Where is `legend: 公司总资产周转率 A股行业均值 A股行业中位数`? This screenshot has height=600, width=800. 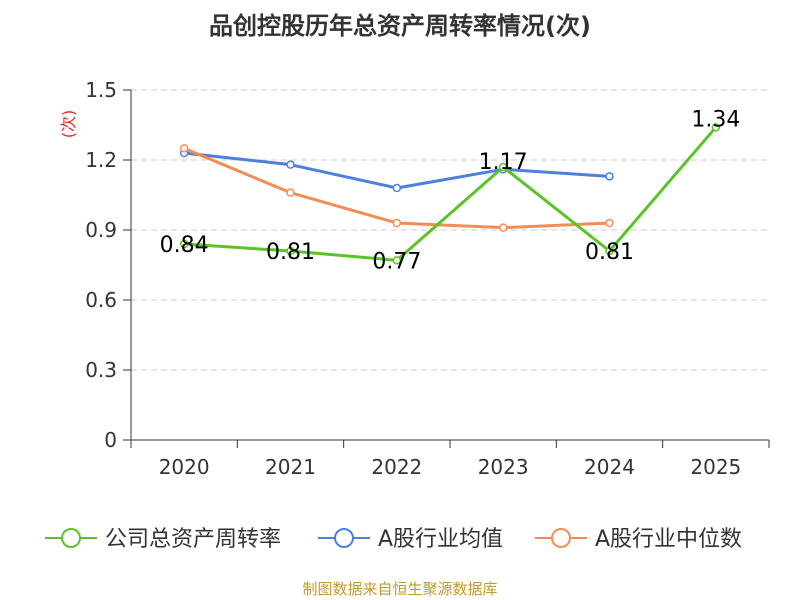
legend: 公司总资产周转率 A股行业均值 A股行业中位数 is located at coordinates (393, 539).